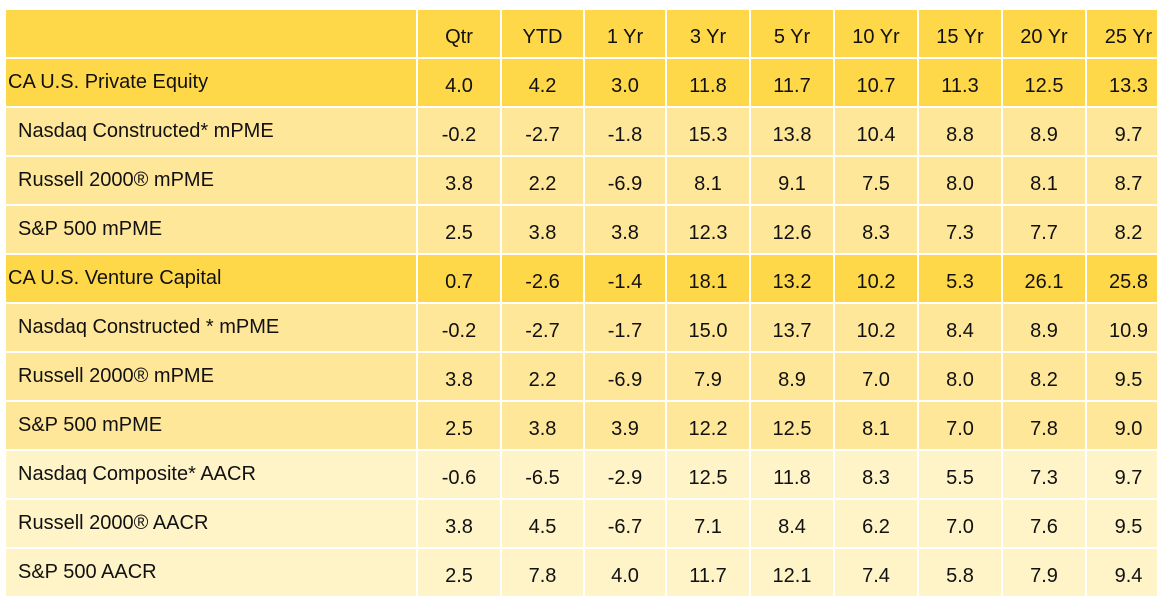 The width and height of the screenshot is (1157, 609). I want to click on value-cell-20yr: 8.2, so click(1044, 377).